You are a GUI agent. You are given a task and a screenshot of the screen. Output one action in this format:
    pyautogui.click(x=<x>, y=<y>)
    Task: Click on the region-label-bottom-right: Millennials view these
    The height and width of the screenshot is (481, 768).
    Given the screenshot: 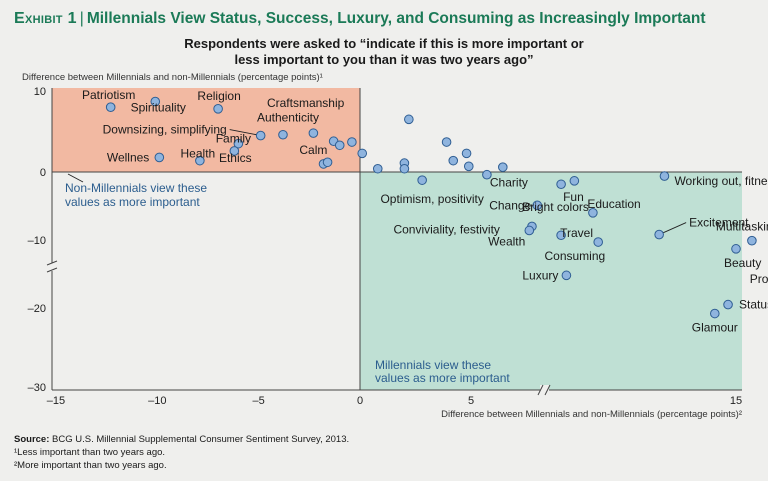 What is the action you would take?
    pyautogui.click(x=433, y=365)
    